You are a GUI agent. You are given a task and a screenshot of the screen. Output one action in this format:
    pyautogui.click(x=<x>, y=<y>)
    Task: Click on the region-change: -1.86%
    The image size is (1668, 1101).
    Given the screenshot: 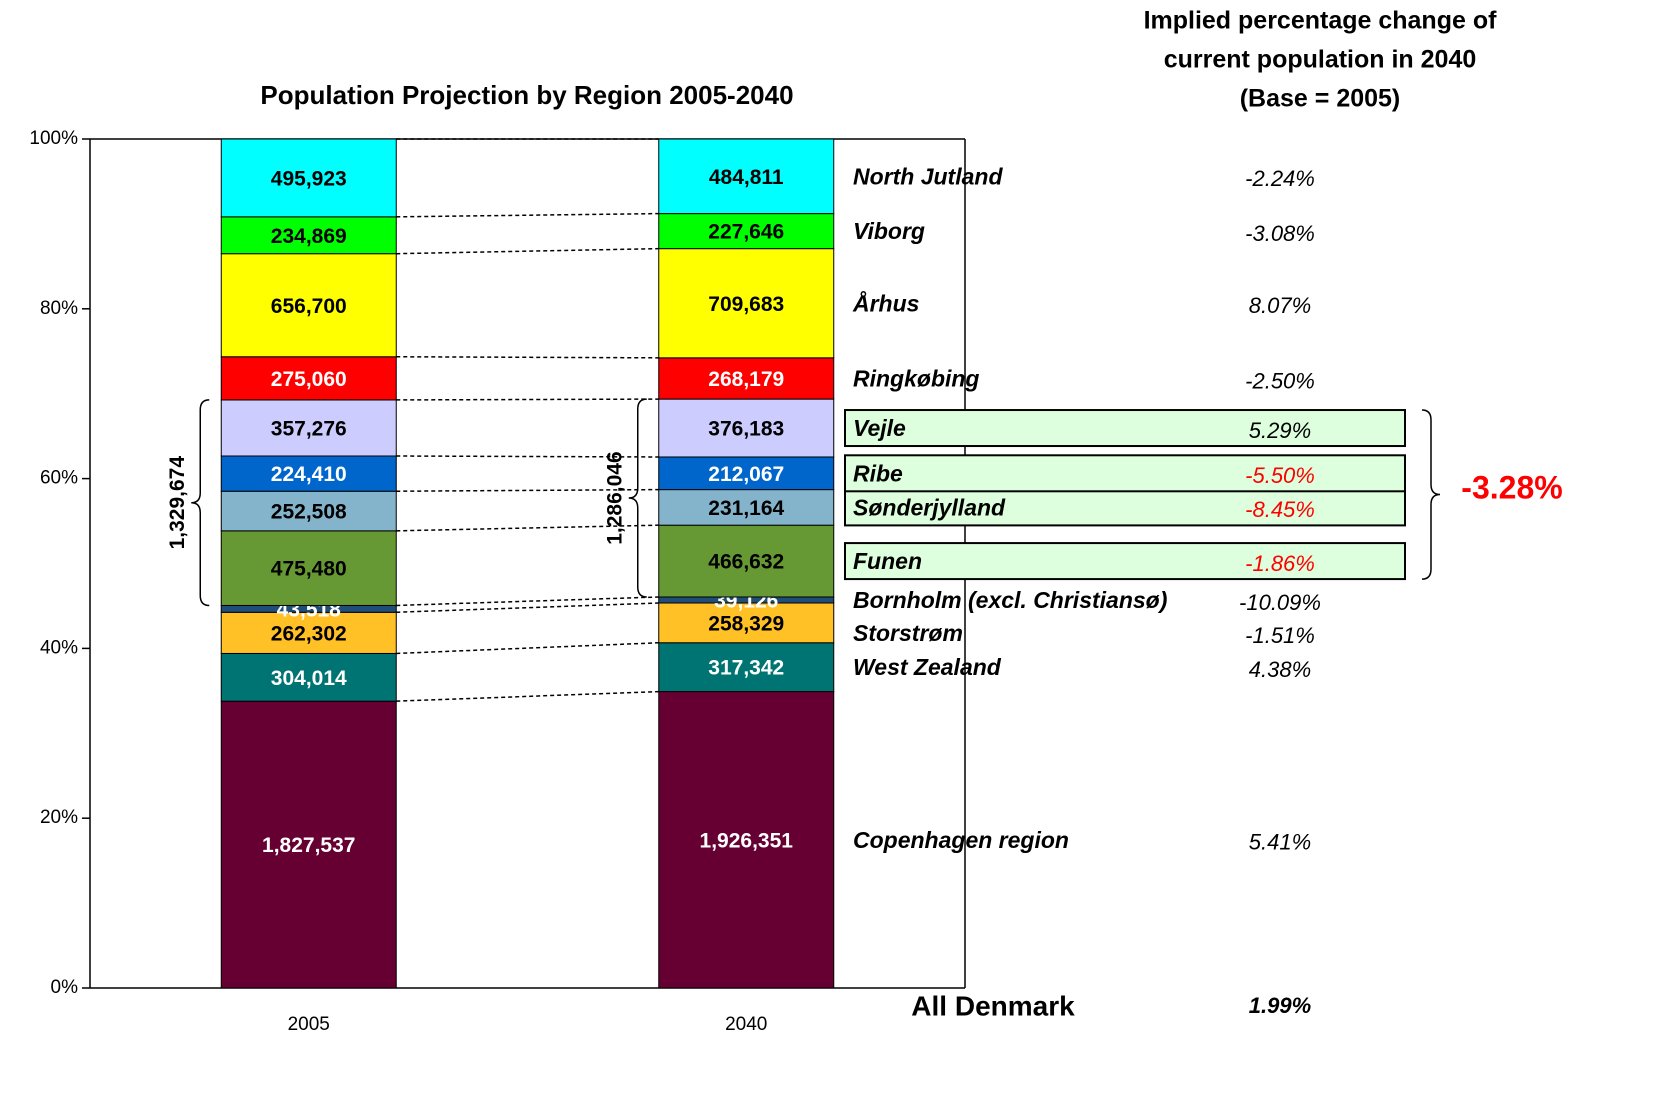 What is the action you would take?
    pyautogui.click(x=1280, y=563)
    